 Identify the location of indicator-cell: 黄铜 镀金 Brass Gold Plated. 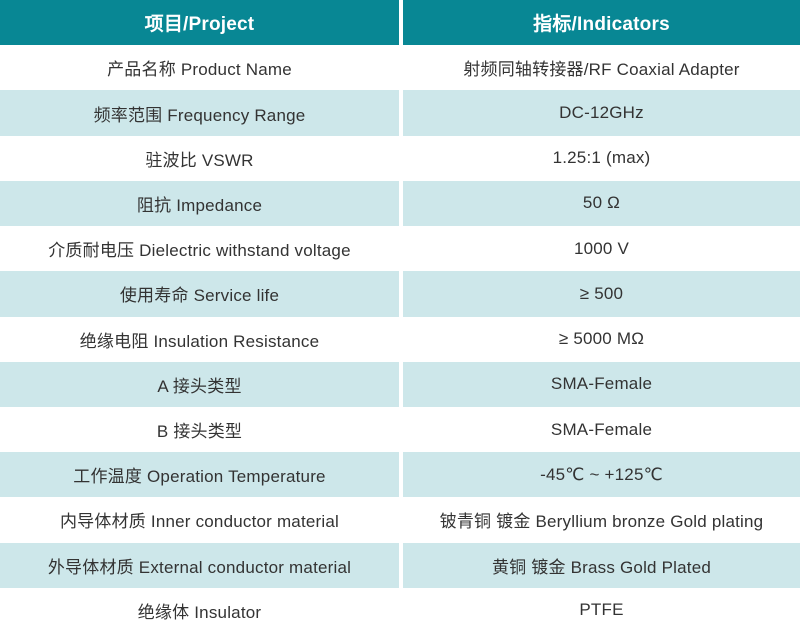
(601, 565).